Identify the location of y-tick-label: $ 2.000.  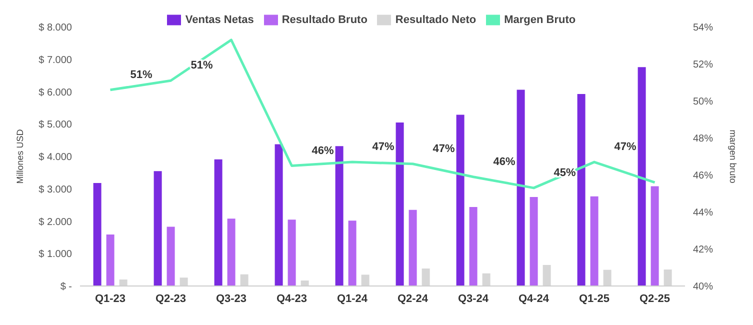
(55, 222).